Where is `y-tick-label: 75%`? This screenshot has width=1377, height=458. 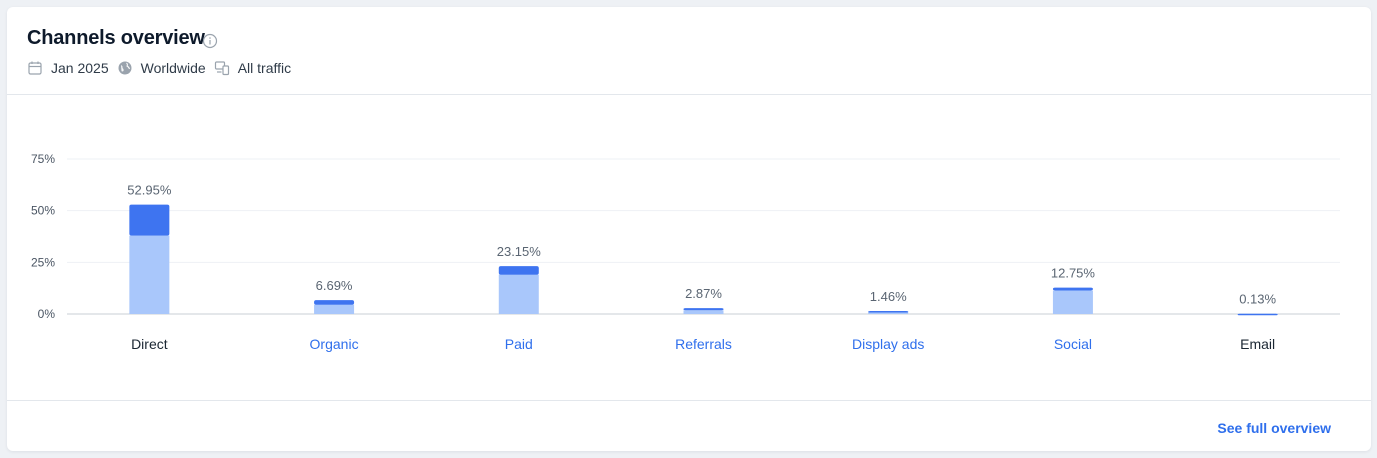
y-tick-label: 75% is located at coordinates (43, 159).